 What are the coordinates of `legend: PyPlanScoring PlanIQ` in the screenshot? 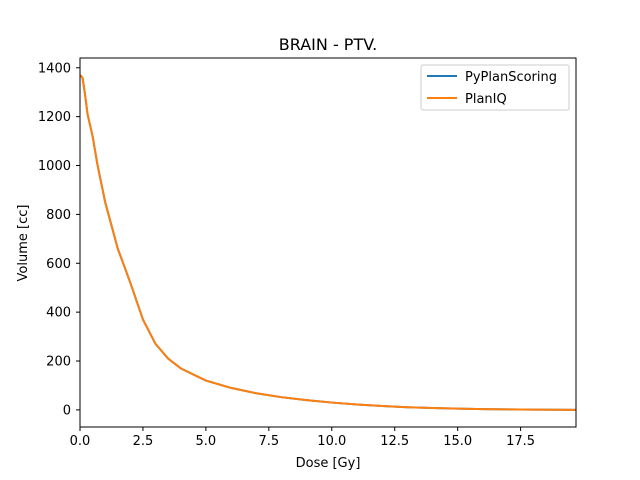 It's located at (495, 87).